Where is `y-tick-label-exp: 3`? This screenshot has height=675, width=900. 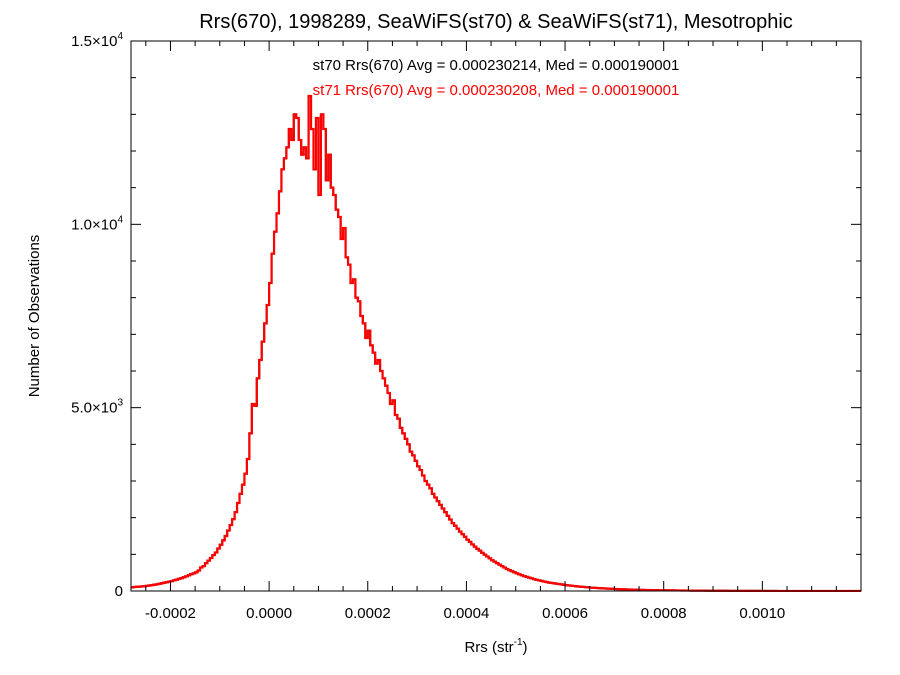
y-tick-label-exp: 3 is located at coordinates (120, 403).